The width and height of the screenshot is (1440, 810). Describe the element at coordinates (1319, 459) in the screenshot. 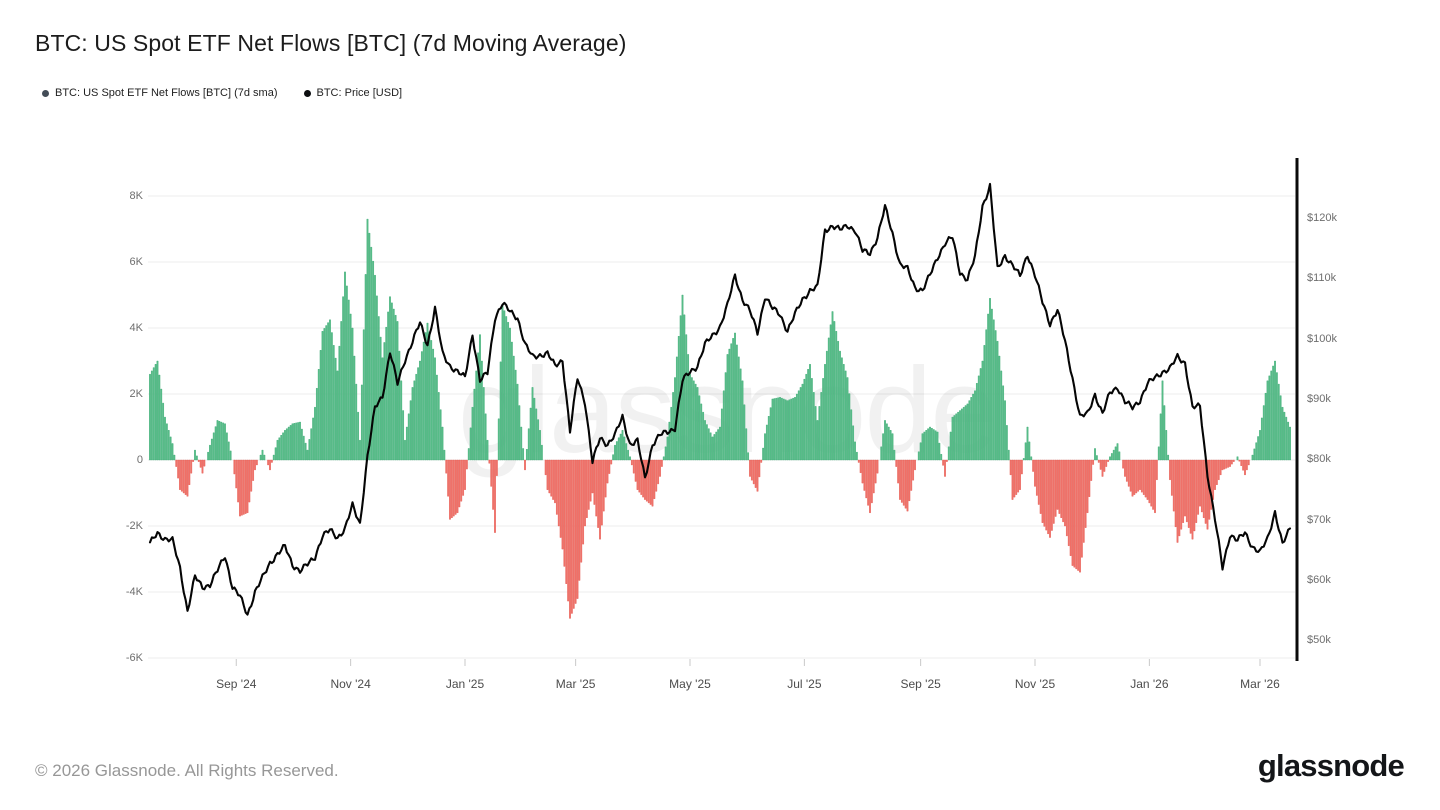

I see `y-axis-right-label: $80k` at that location.